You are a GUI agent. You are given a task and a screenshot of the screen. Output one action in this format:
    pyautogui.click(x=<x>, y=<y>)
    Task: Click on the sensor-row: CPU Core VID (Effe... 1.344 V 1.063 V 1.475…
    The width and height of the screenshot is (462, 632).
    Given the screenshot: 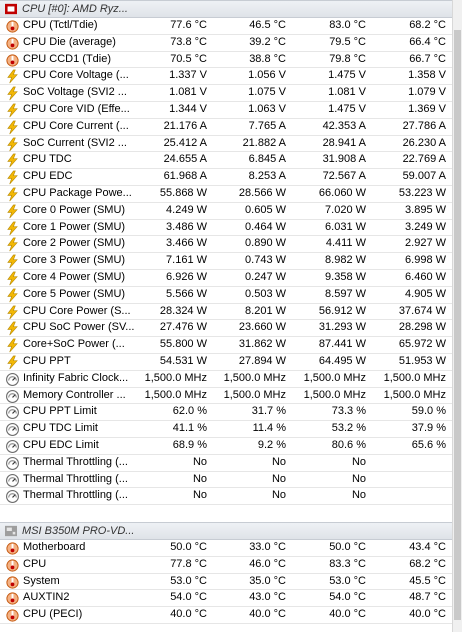 What is the action you would take?
    pyautogui.click(x=231, y=110)
    